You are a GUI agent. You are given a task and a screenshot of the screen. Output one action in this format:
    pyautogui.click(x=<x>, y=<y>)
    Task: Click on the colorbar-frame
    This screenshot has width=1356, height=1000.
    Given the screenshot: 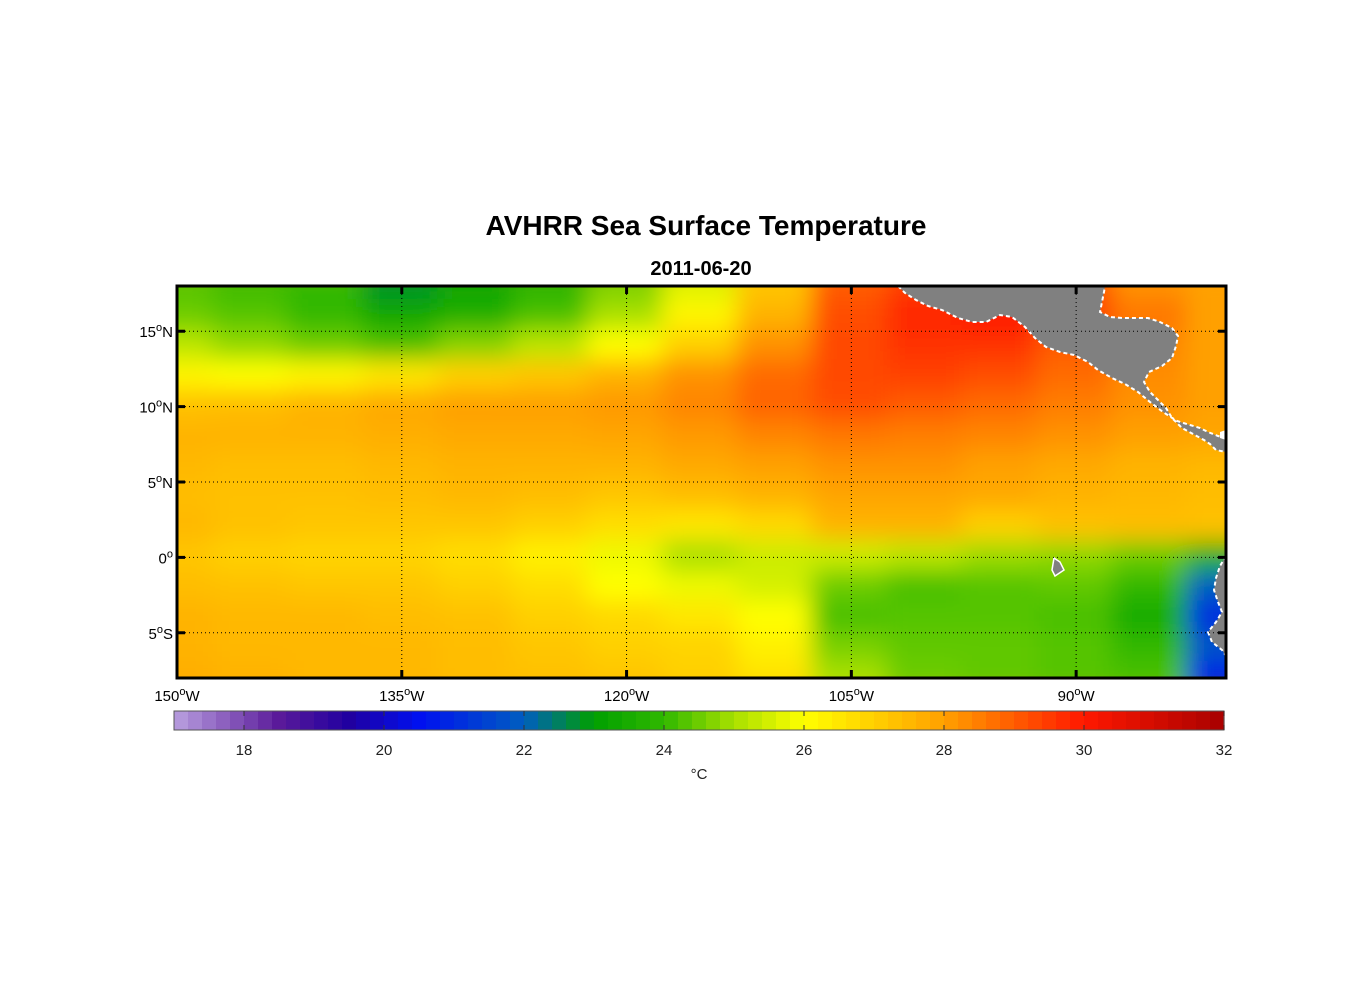 What is the action you would take?
    pyautogui.click(x=699, y=720)
    